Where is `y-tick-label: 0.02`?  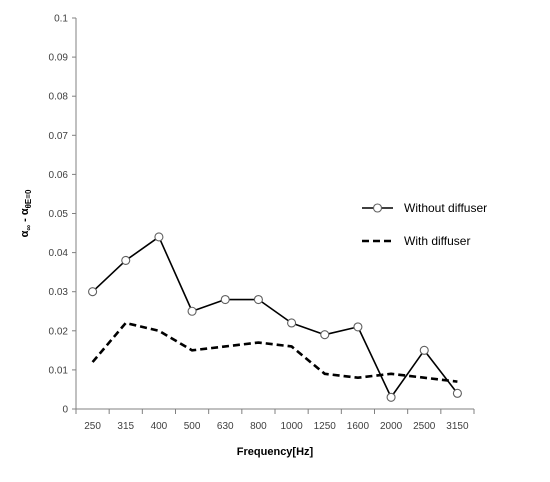
y-tick-label: 0.02 is located at coordinates (59, 331).